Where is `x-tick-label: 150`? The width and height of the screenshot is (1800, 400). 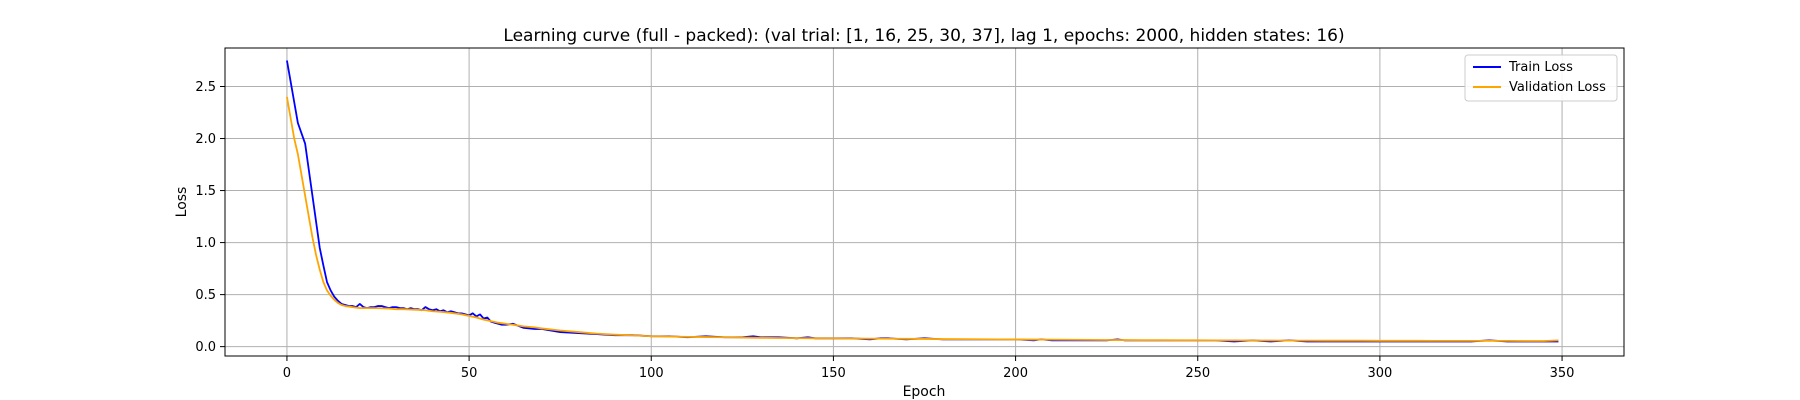
x-tick-label: 150 is located at coordinates (833, 373).